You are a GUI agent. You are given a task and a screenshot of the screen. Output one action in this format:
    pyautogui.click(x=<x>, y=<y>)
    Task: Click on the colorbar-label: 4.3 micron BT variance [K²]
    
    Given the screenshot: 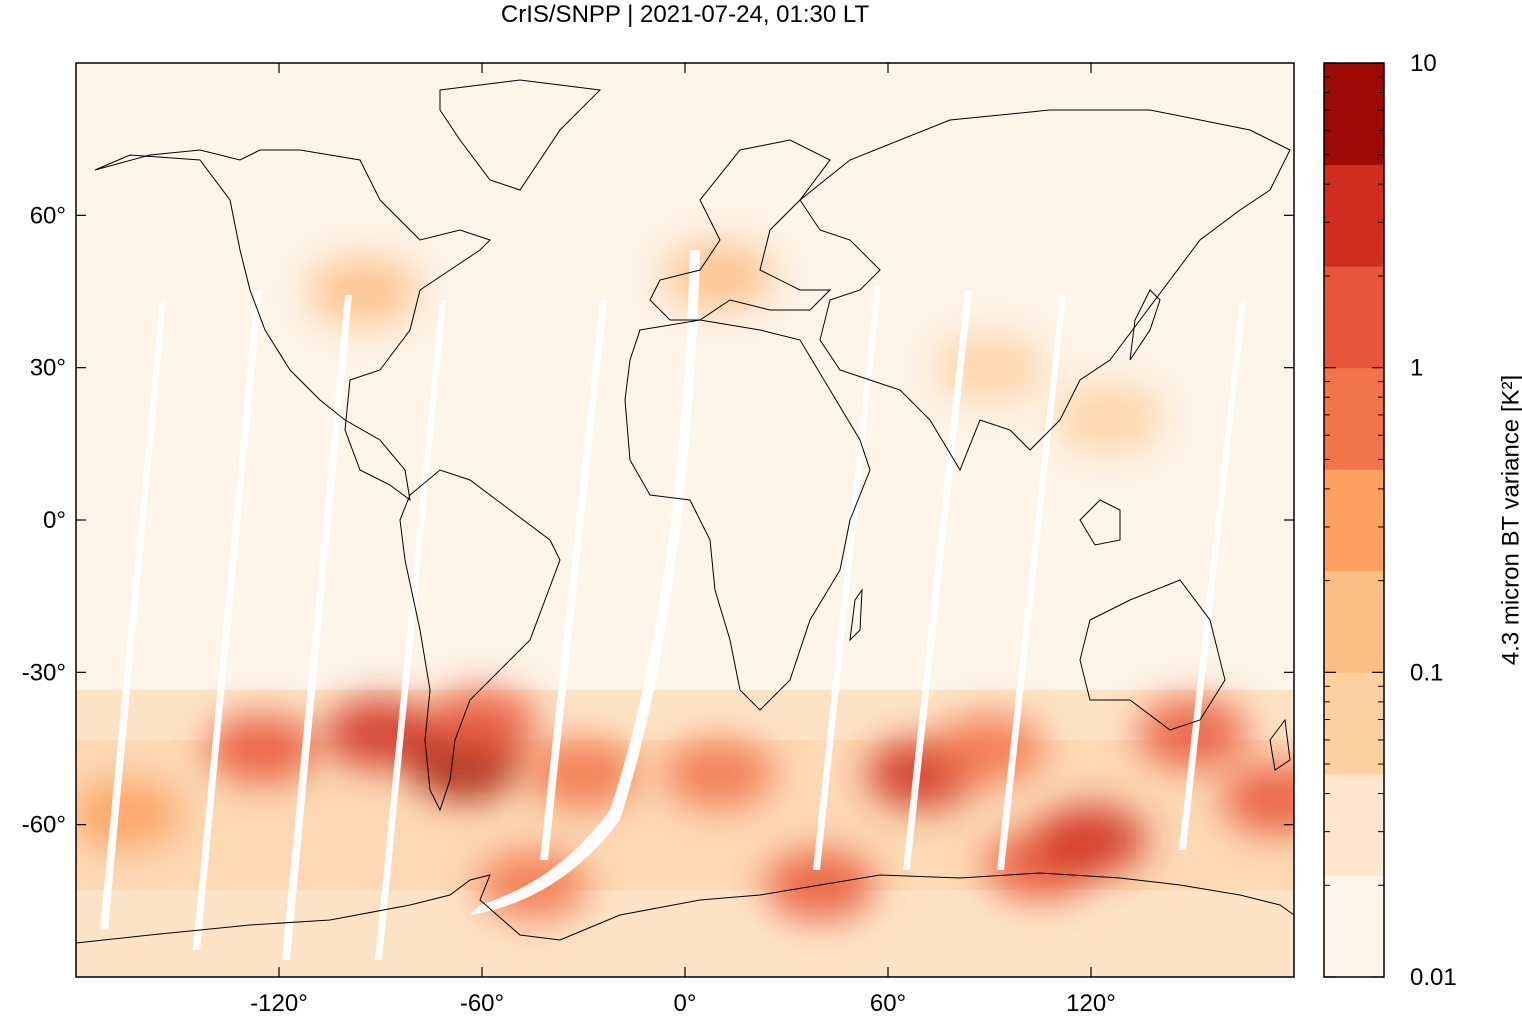 What is the action you would take?
    pyautogui.click(x=1509, y=520)
    